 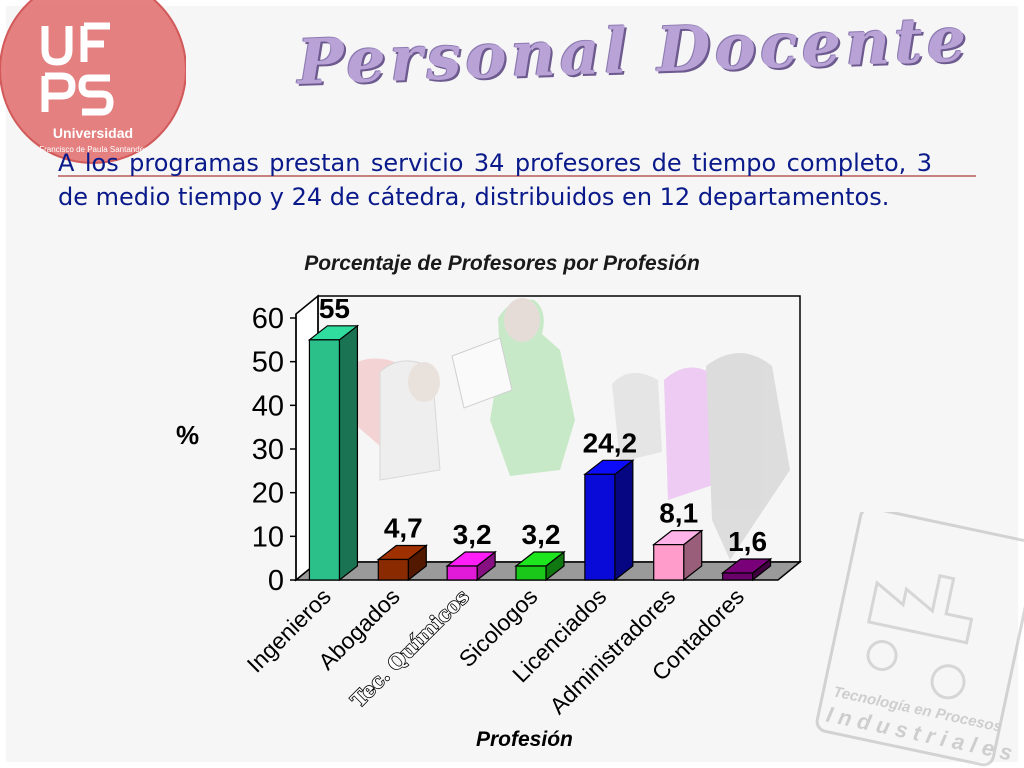 What do you see at coordinates (920, 609) in the screenshot?
I see `factory-icon` at bounding box center [920, 609].